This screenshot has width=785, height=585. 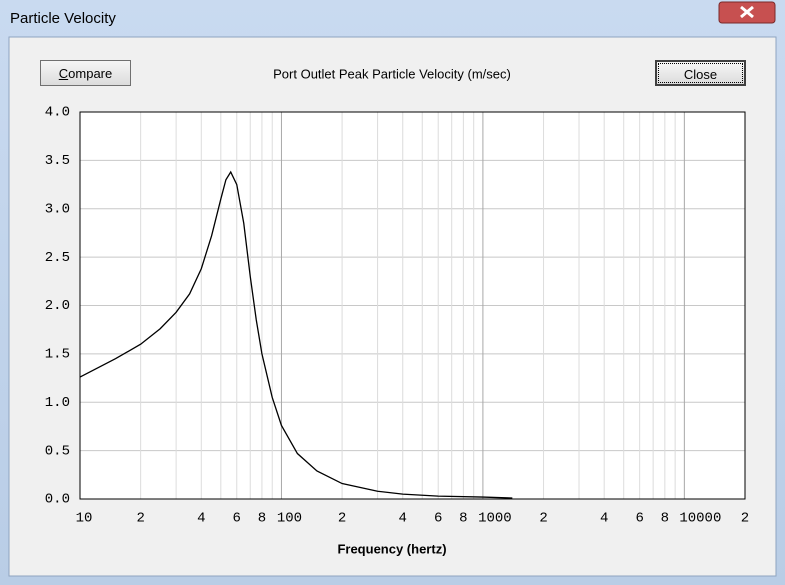 I want to click on close-window-button, so click(x=747, y=12).